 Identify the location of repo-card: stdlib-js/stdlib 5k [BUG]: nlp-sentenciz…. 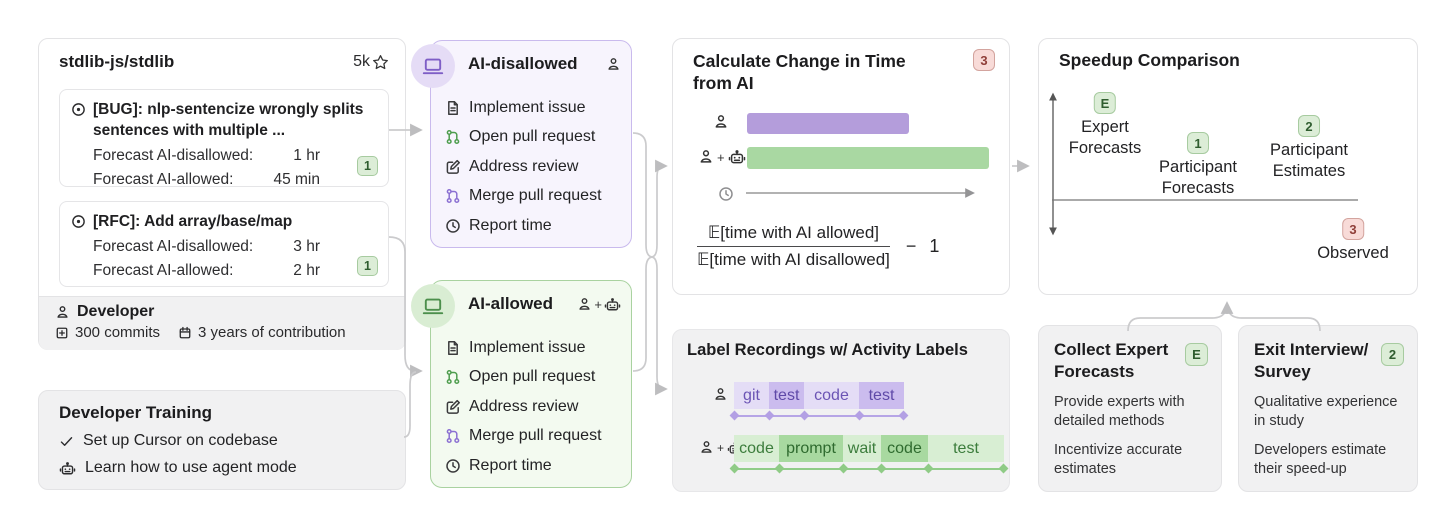
(222, 194).